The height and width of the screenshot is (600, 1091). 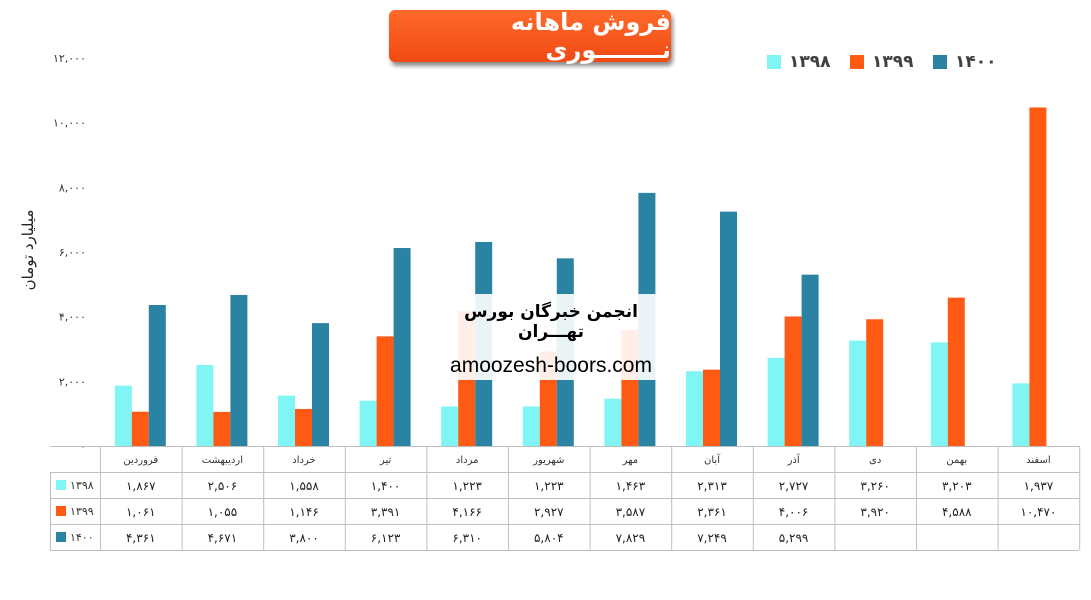 I want to click on data-label: ۵,۲۹۹, so click(x=794, y=538).